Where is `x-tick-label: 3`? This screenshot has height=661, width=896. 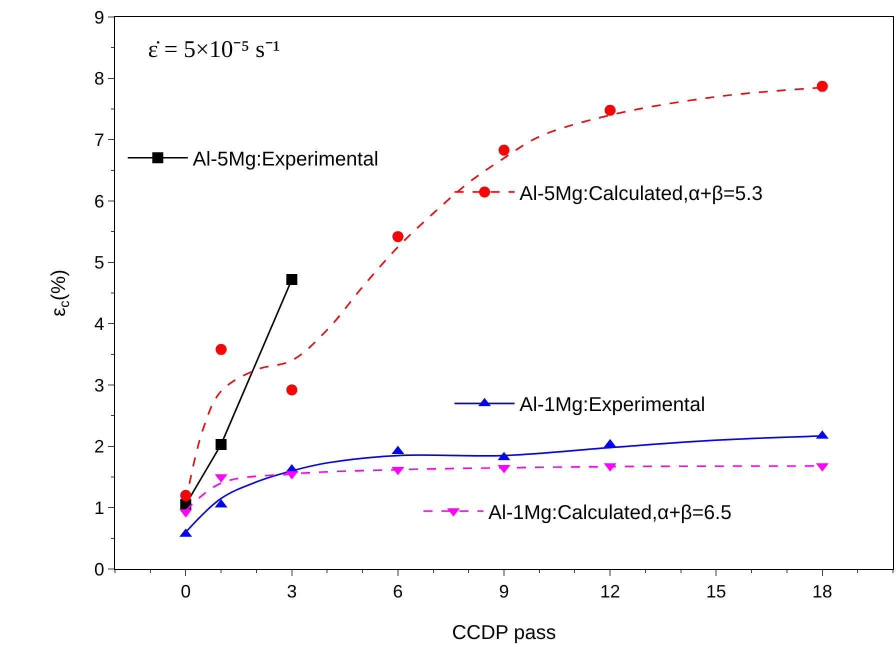
x-tick-label: 3 is located at coordinates (291, 592).